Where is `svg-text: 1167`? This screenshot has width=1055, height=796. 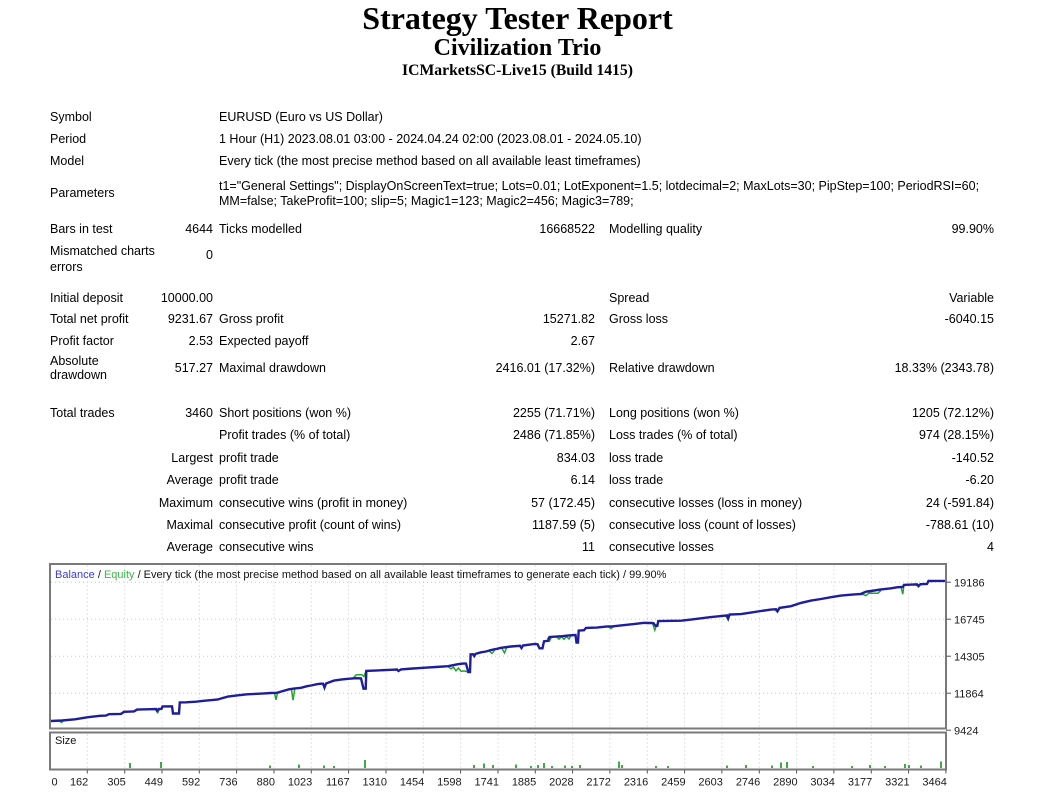
svg-text: 1167 is located at coordinates (338, 783).